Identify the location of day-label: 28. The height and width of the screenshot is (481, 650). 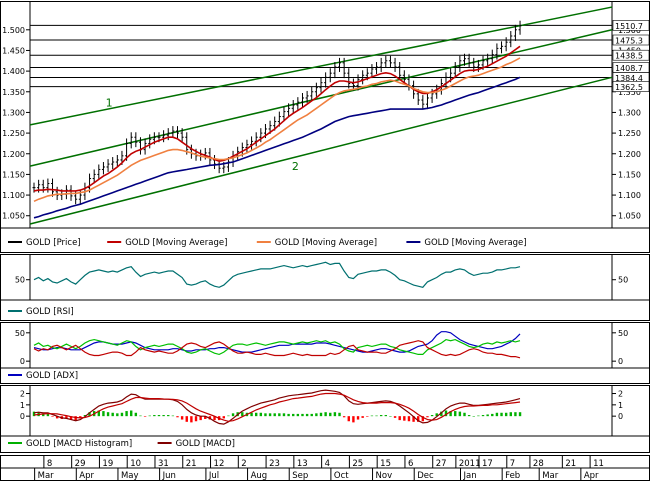
(538, 464).